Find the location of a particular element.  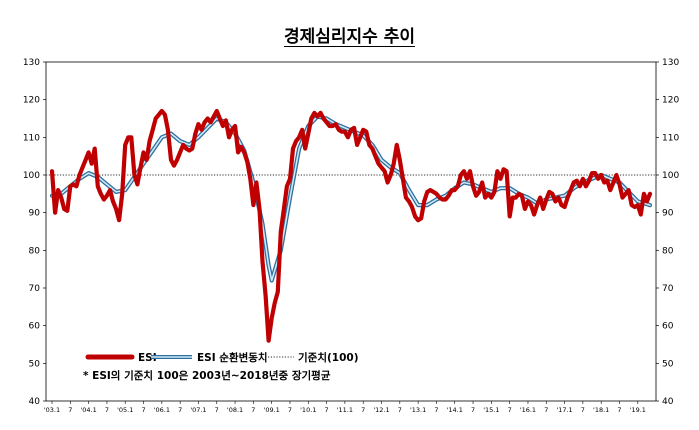

legend-cycle-label: ESI 순환변동치 is located at coordinates (232, 357).